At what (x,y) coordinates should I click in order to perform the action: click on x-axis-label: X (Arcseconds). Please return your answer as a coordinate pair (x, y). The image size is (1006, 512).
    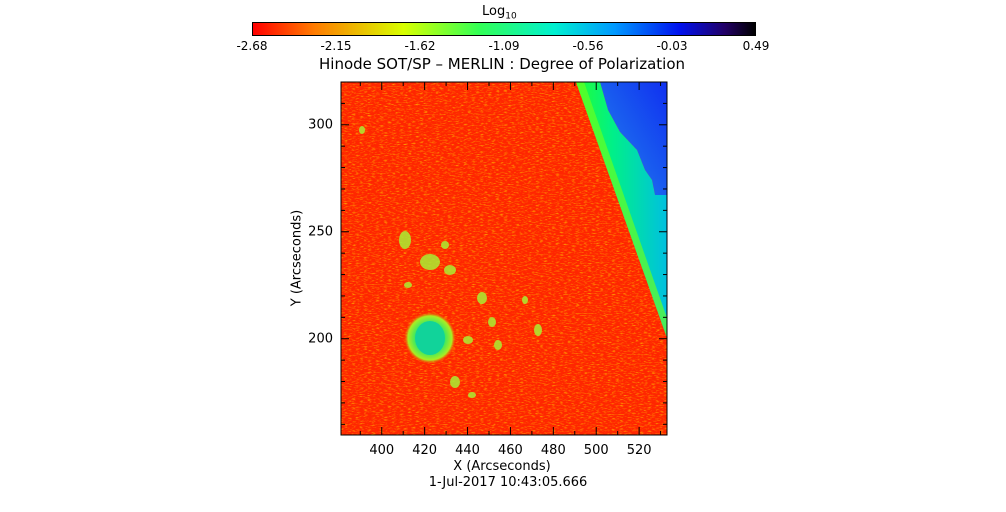
    Looking at the image, I should click on (502, 466).